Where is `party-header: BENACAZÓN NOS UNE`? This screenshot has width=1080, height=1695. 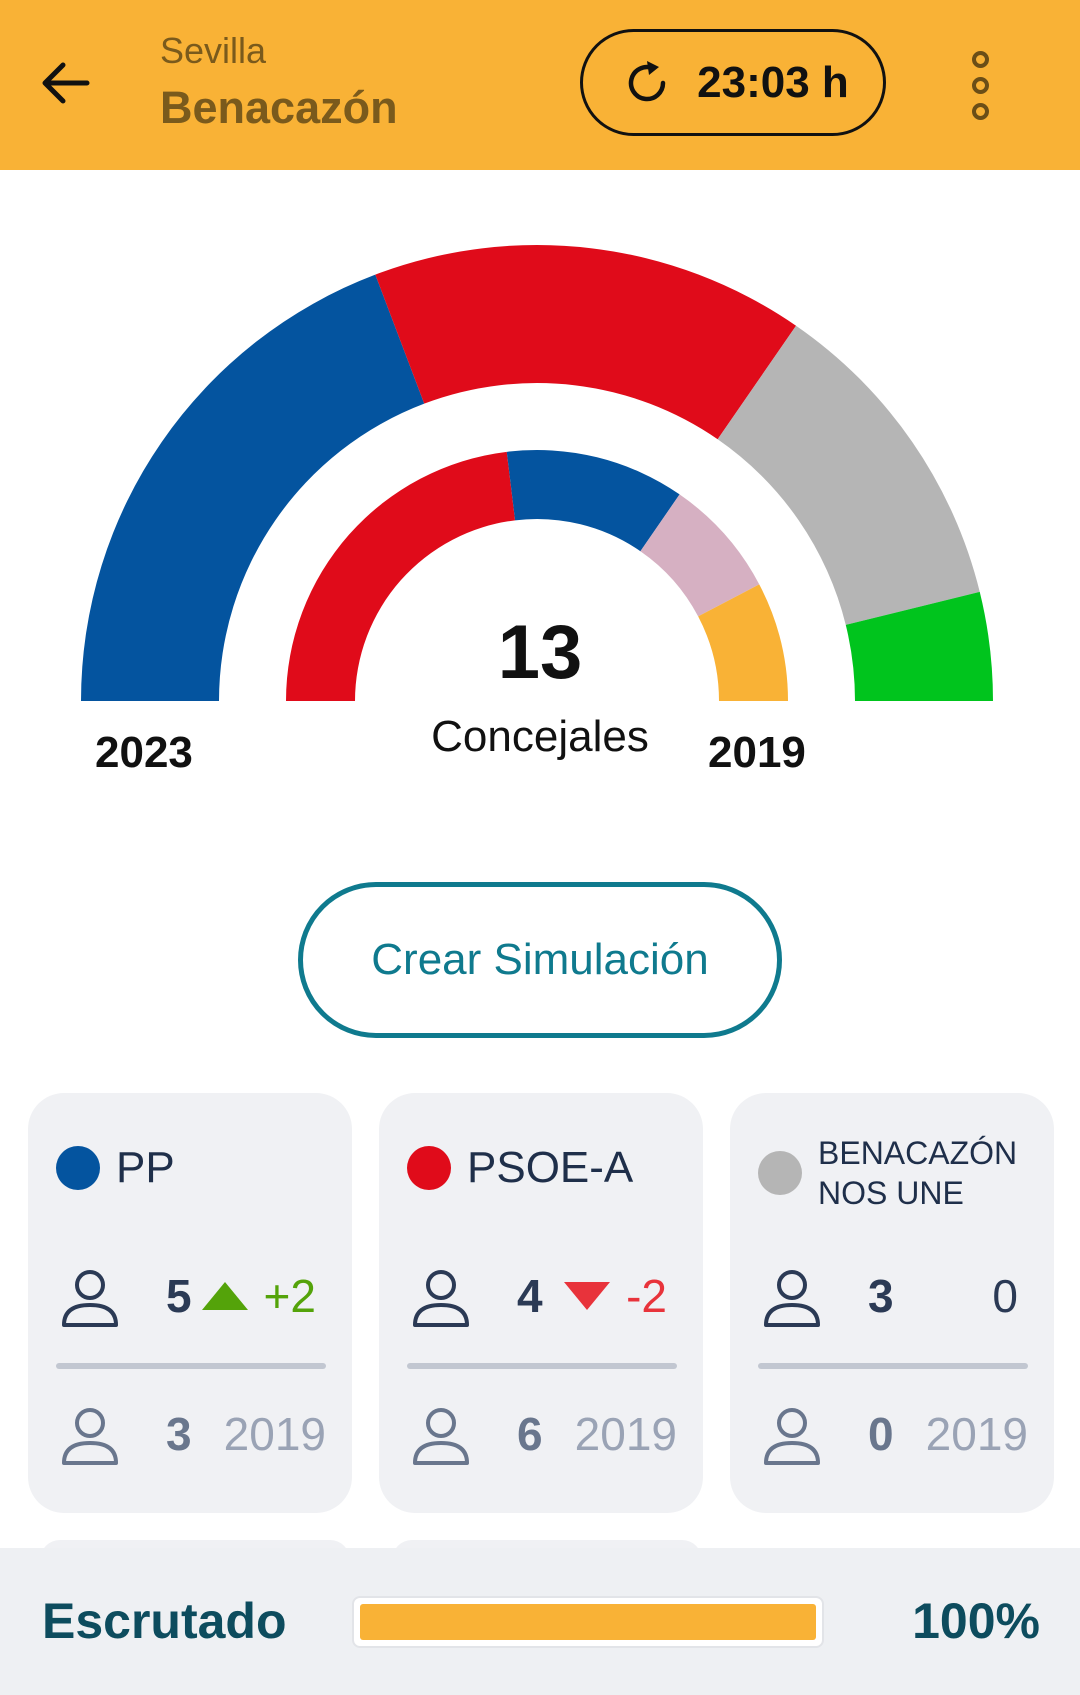
party-header: BENACAZÓN NOS UNE is located at coordinates (893, 1173).